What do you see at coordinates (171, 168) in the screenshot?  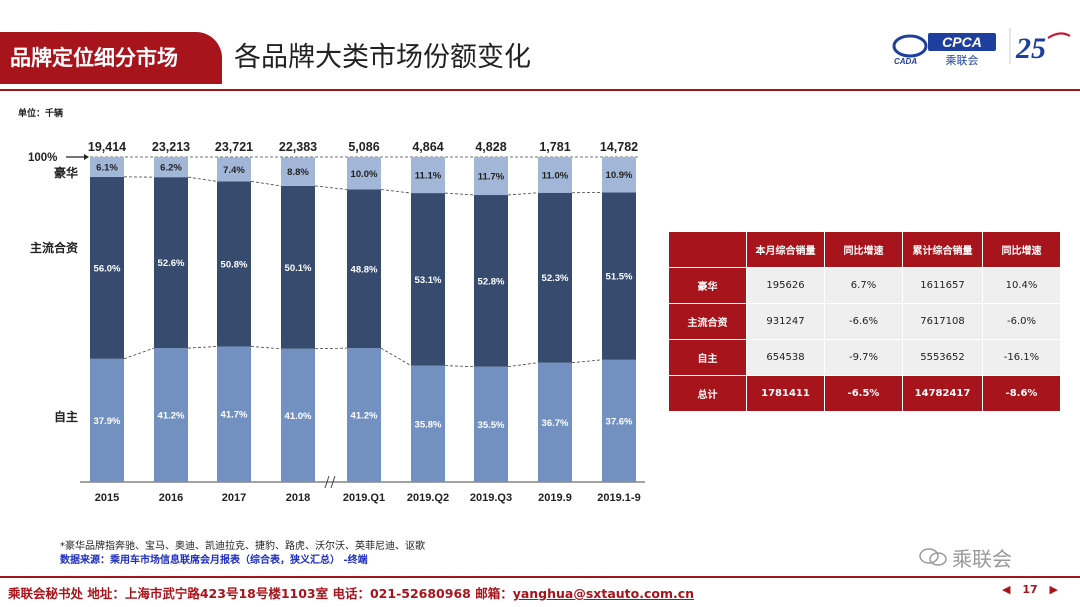 I see `data-label: 6.2%` at bounding box center [171, 168].